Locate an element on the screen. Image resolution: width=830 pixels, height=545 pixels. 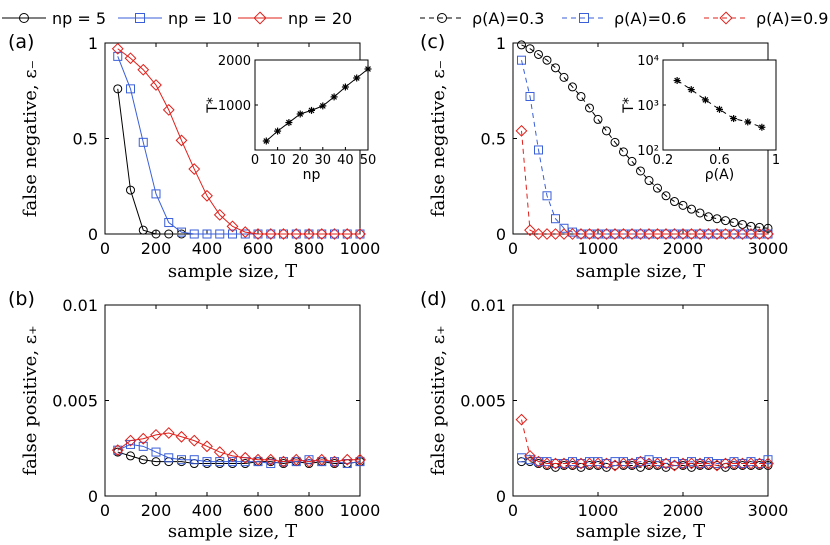
inset-x-tick-label: 40 is located at coordinates (345, 160).